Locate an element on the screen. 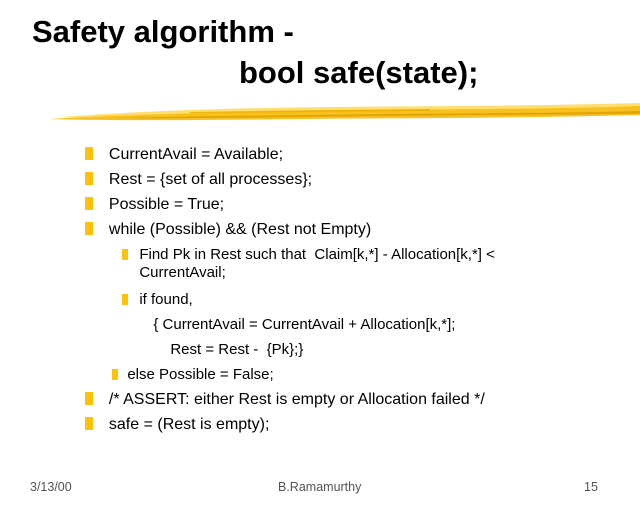  brush-stroke-underline-icon is located at coordinates (345, 112).